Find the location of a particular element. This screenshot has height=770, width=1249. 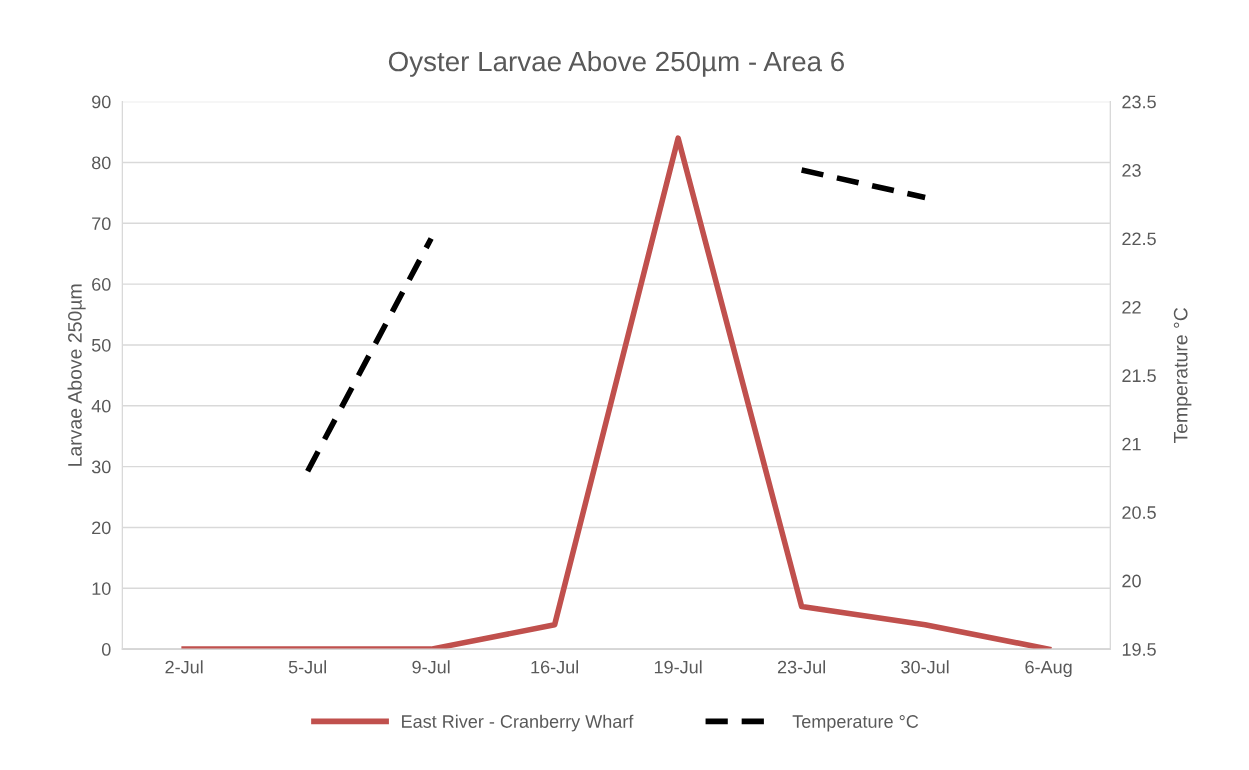

y2-tick-label: 21.5 is located at coordinates (1139, 376).